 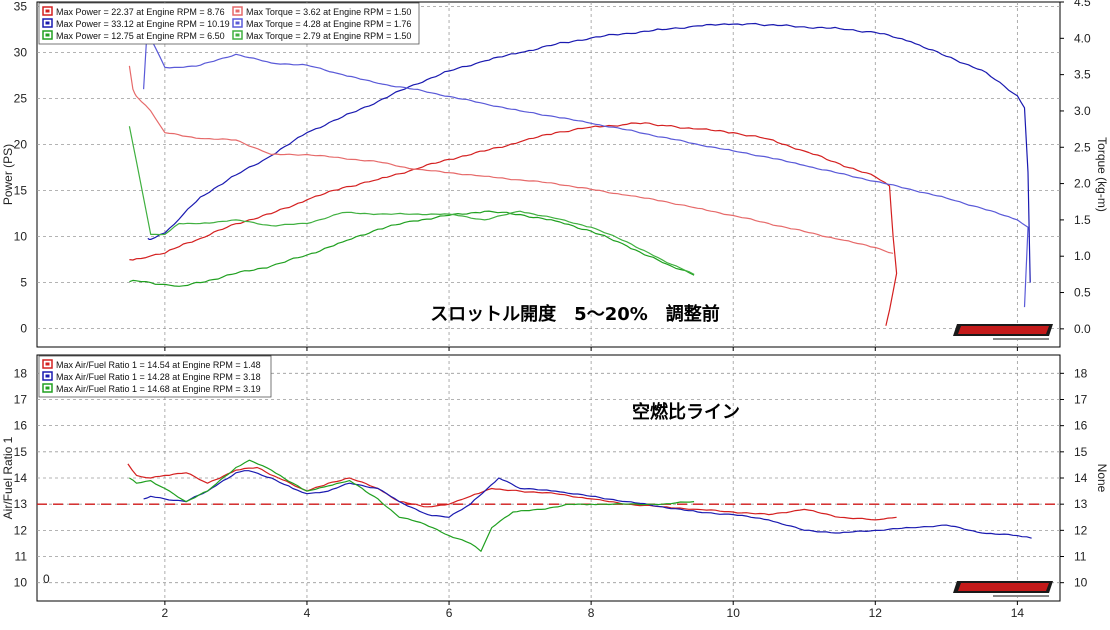 What do you see at coordinates (21, 557) in the screenshot?
I see `y-left-tick-label: 11` at bounding box center [21, 557].